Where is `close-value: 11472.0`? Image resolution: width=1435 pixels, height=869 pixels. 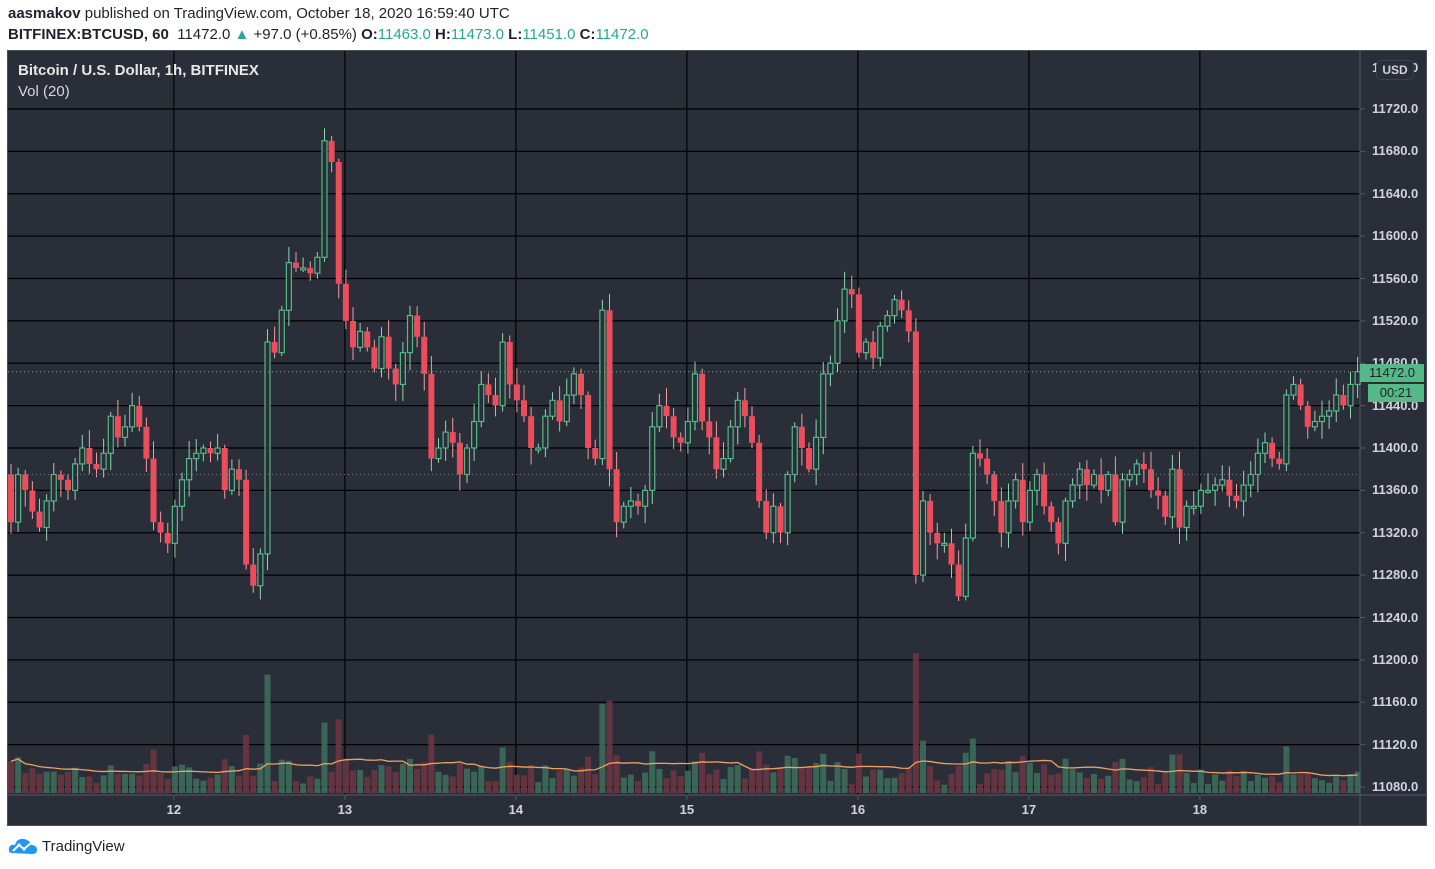
close-value: 11472.0 is located at coordinates (622, 34).